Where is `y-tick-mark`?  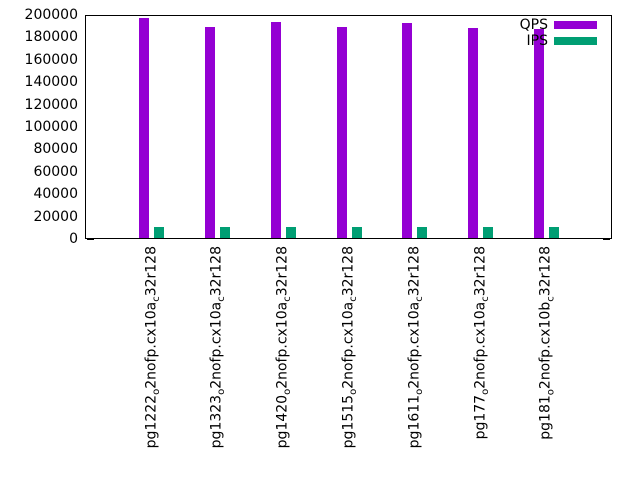 y-tick-mark is located at coordinates (90, 239).